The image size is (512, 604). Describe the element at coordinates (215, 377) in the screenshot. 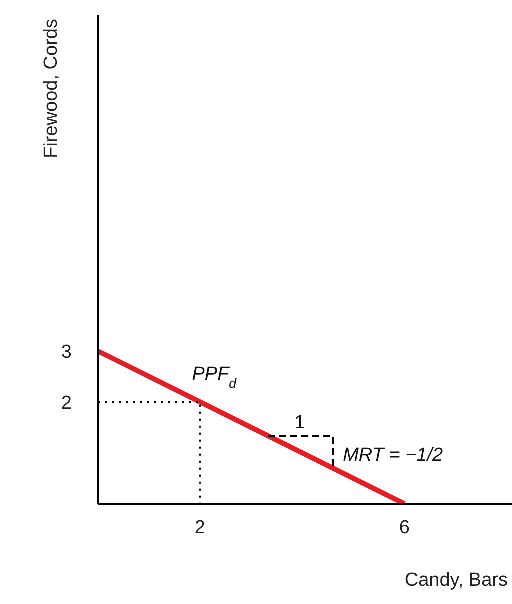

I see `annotation: PPF$_{d}$` at that location.